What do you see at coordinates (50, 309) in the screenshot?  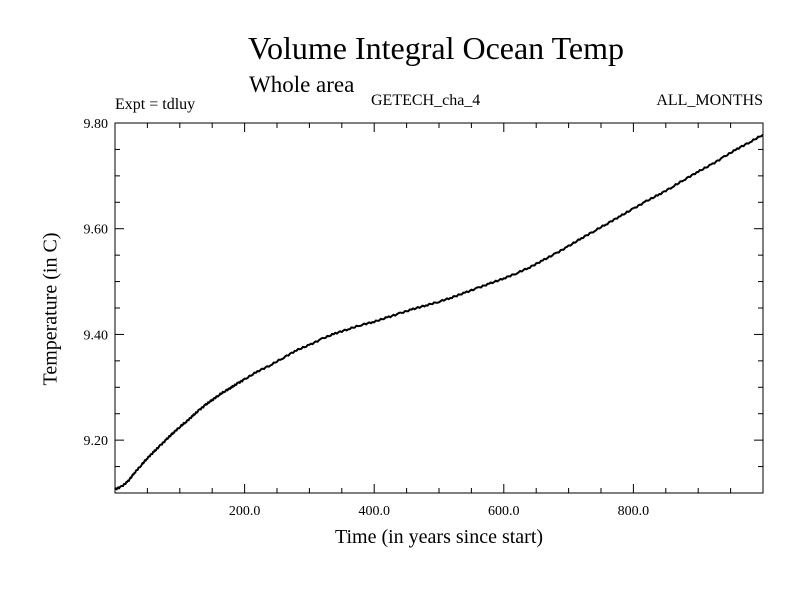 I see `y-axis-label: Temperature (in C)` at bounding box center [50, 309].